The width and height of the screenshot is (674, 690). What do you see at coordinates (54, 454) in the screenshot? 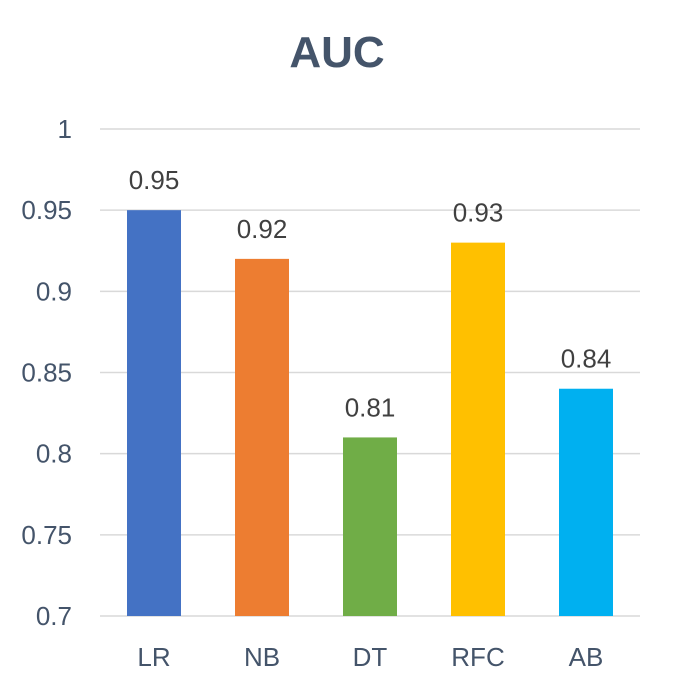
I see `y-tick-label: 0.8` at bounding box center [54, 454].